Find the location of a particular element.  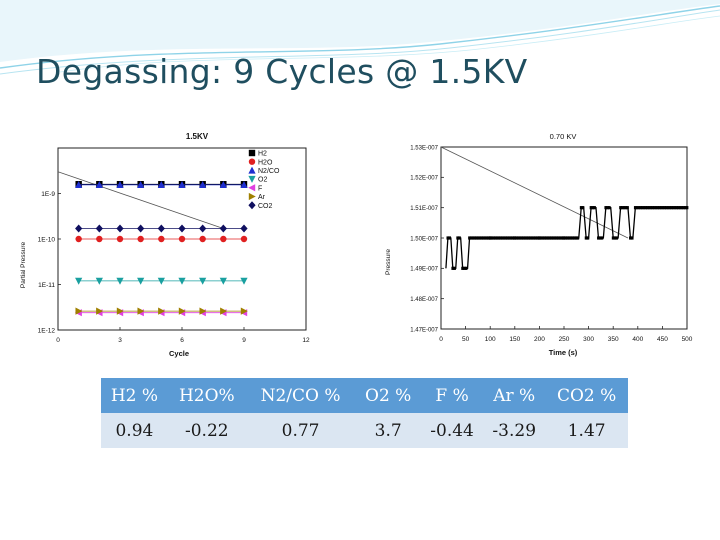

decorative-swoosh is located at coordinates (360, 37).